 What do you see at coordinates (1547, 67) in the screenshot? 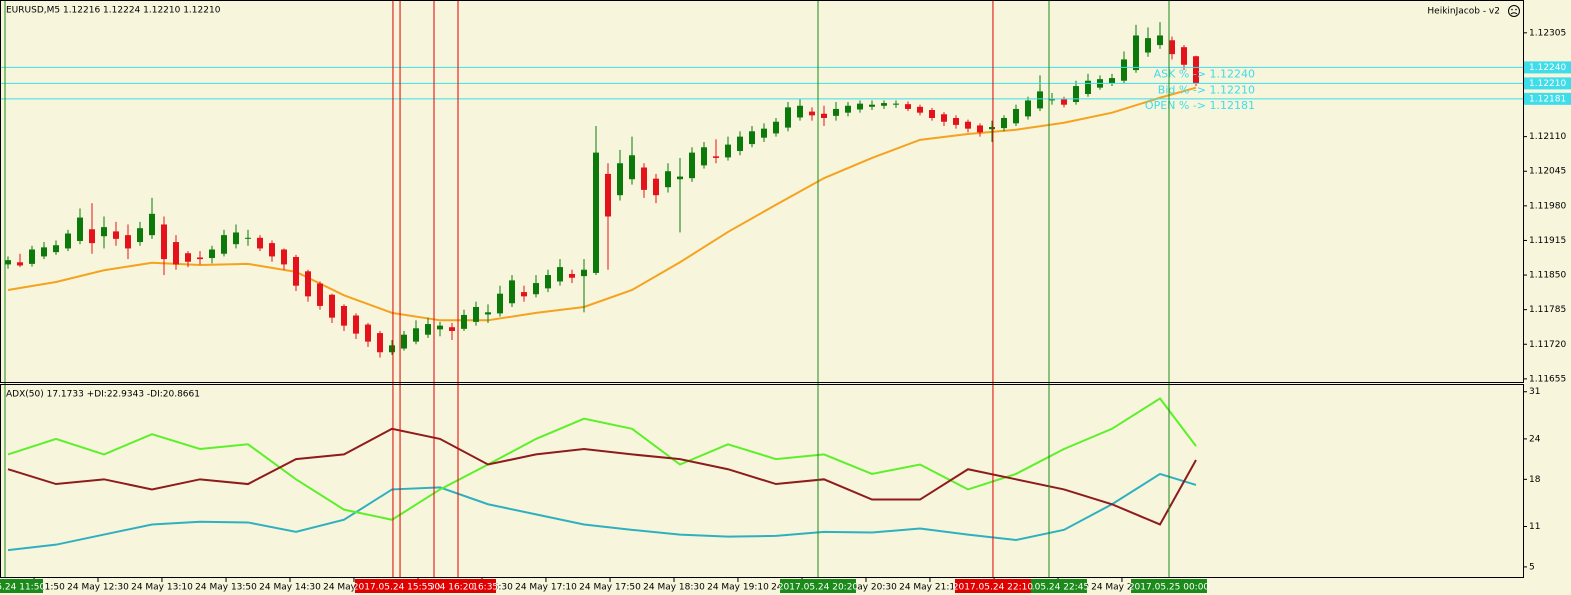
I see `price-label-box` at bounding box center [1547, 67].